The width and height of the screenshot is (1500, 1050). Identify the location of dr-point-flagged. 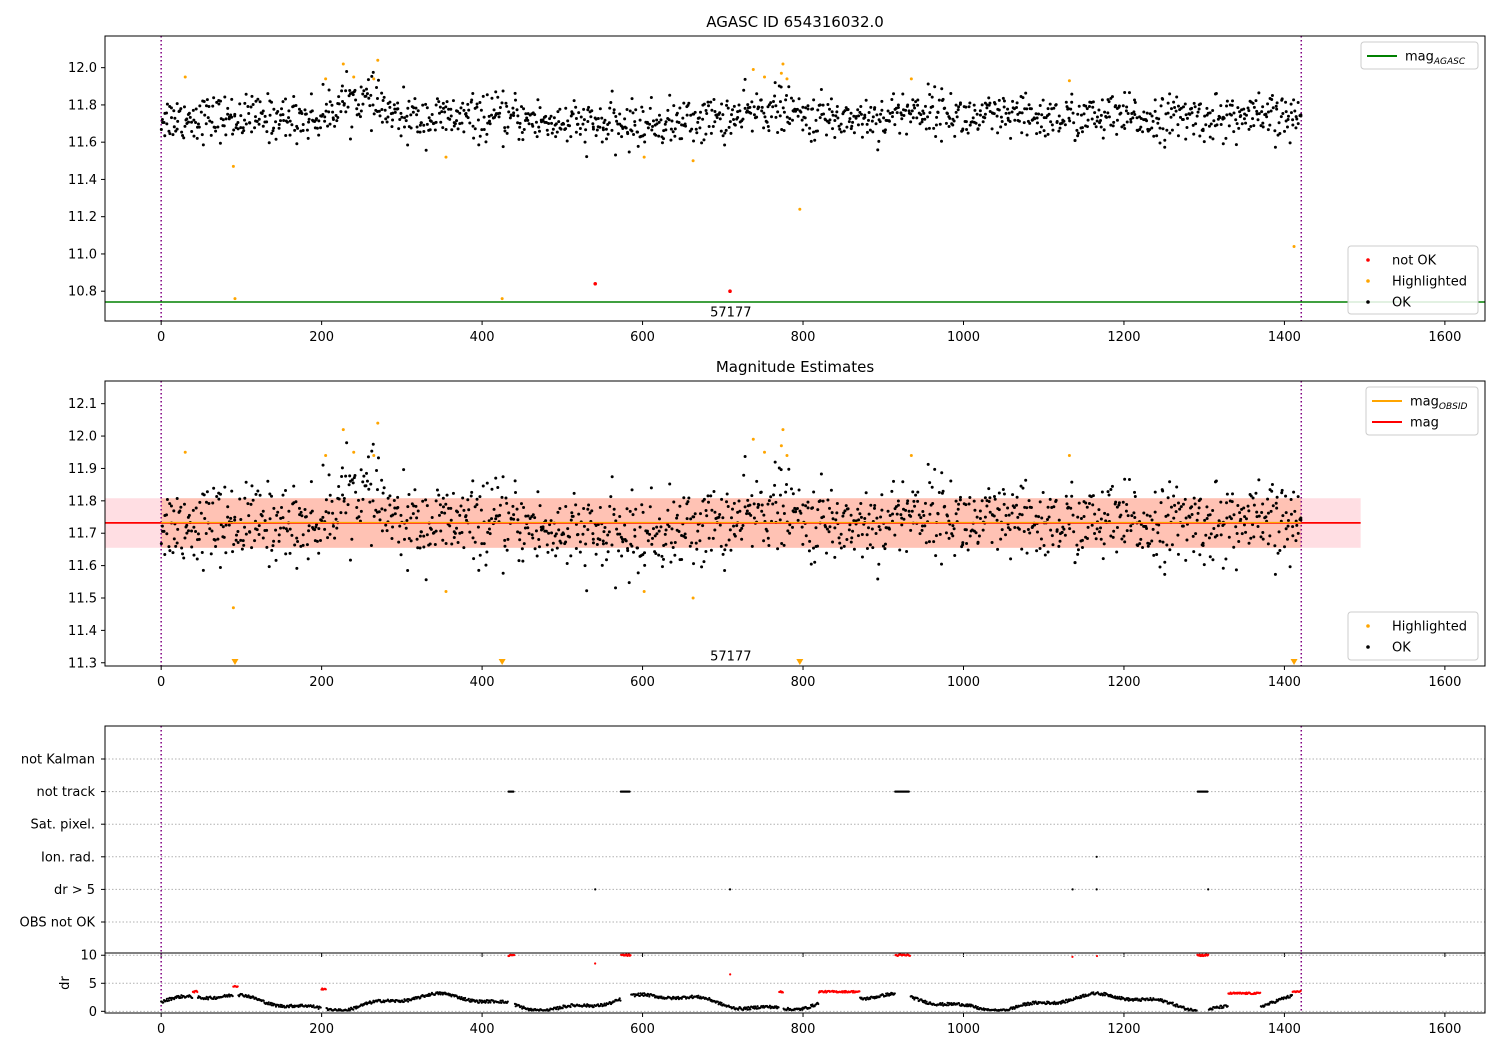
(325, 989).